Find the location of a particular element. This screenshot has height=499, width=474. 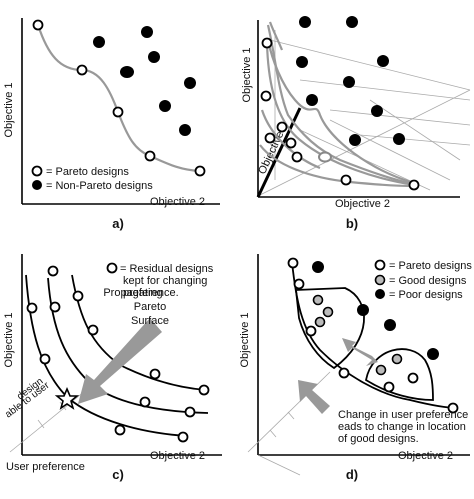

shift-arrow-icon is located at coordinates (360, 352).